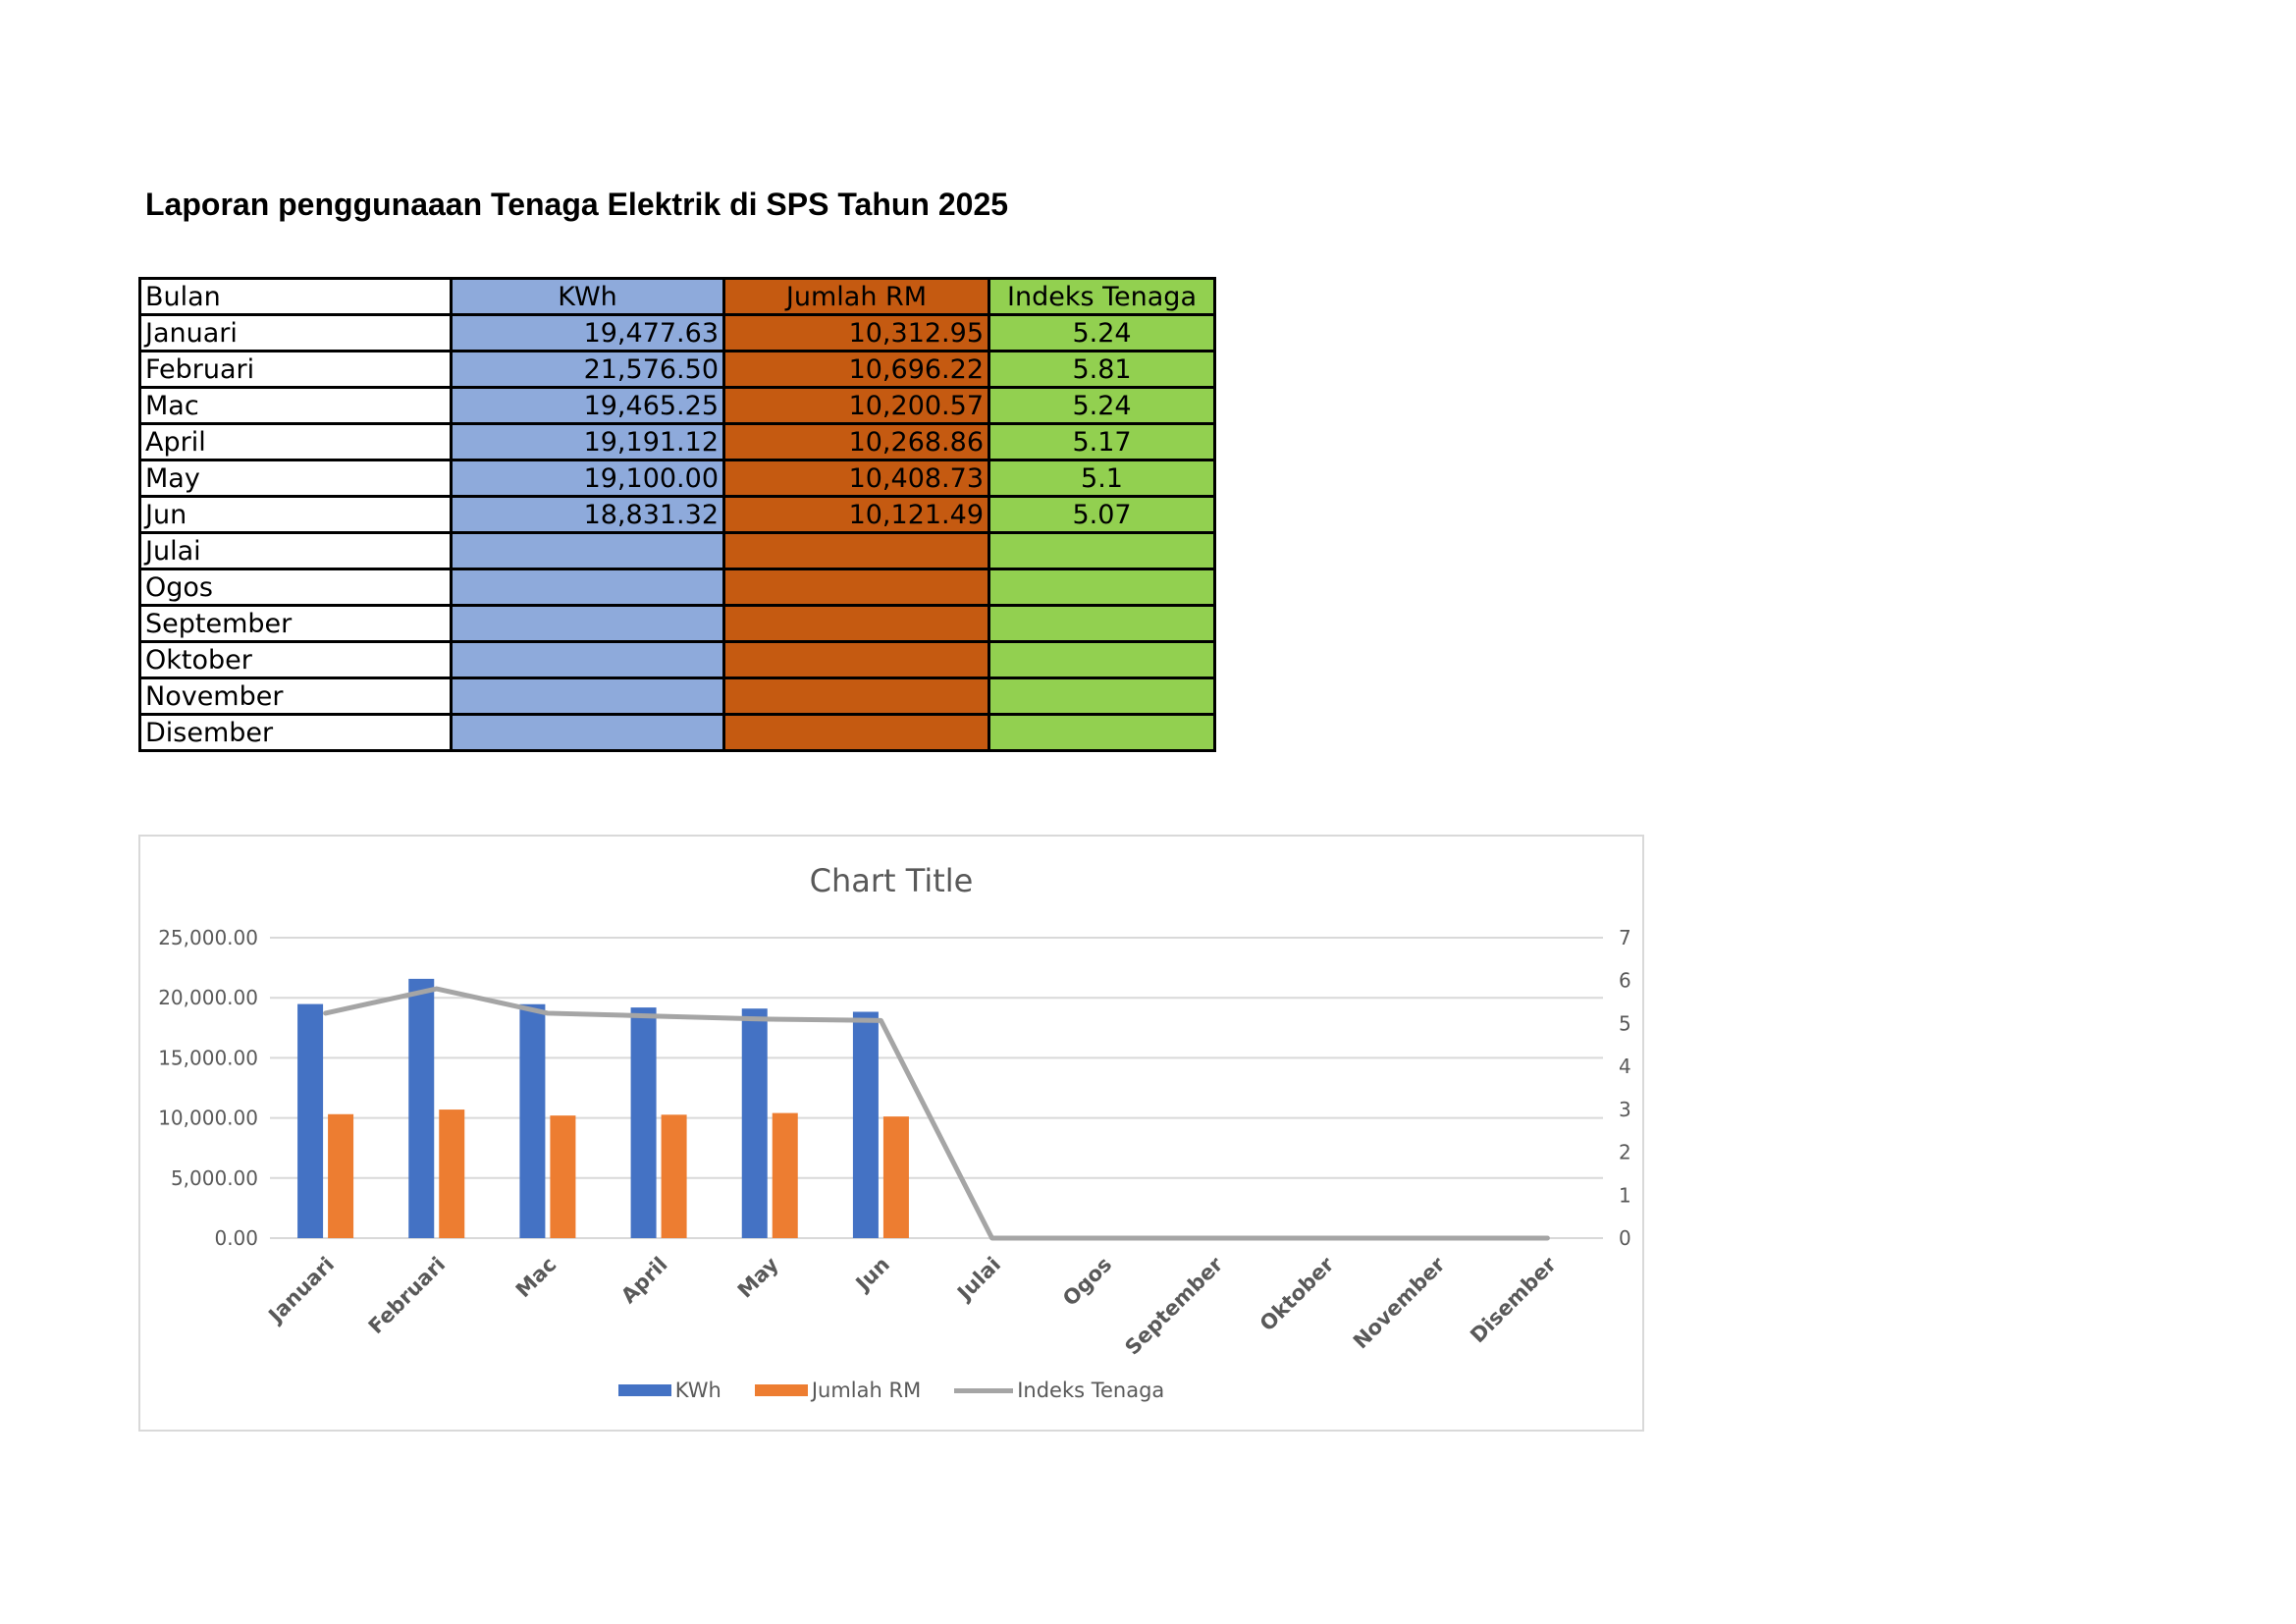 The height and width of the screenshot is (1624, 2296). I want to click on chart-legend: KWh Jumlah RM Indeks Tenaga, so click(891, 1390).